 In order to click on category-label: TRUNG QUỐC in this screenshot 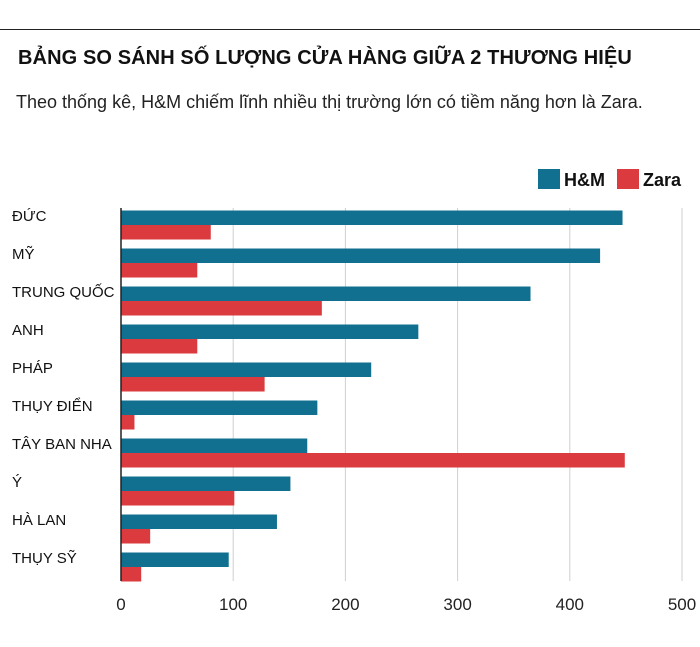, I will do `click(63, 292)`.